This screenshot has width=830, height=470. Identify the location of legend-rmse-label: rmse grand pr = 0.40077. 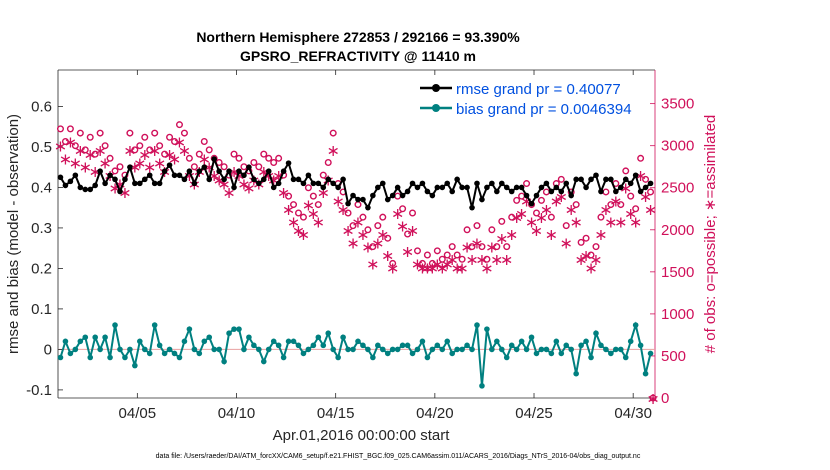
(538, 89).